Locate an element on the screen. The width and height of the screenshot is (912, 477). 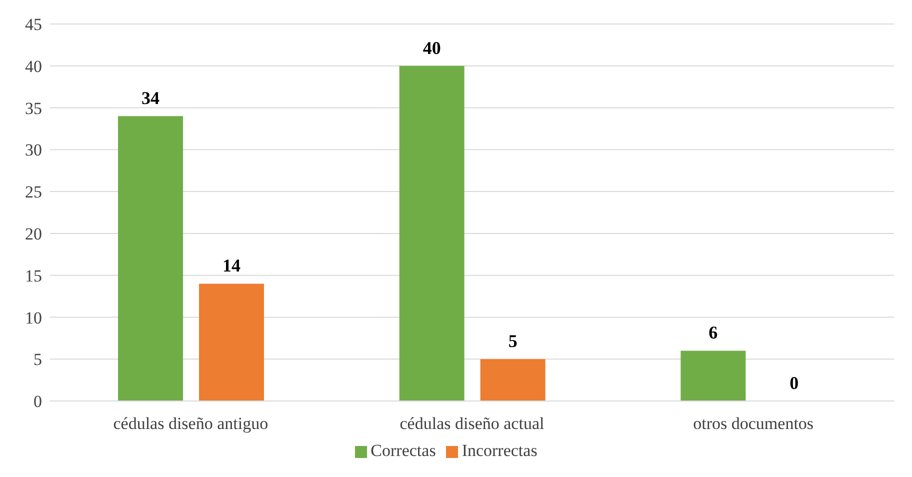
data-label: 40 is located at coordinates (431, 48).